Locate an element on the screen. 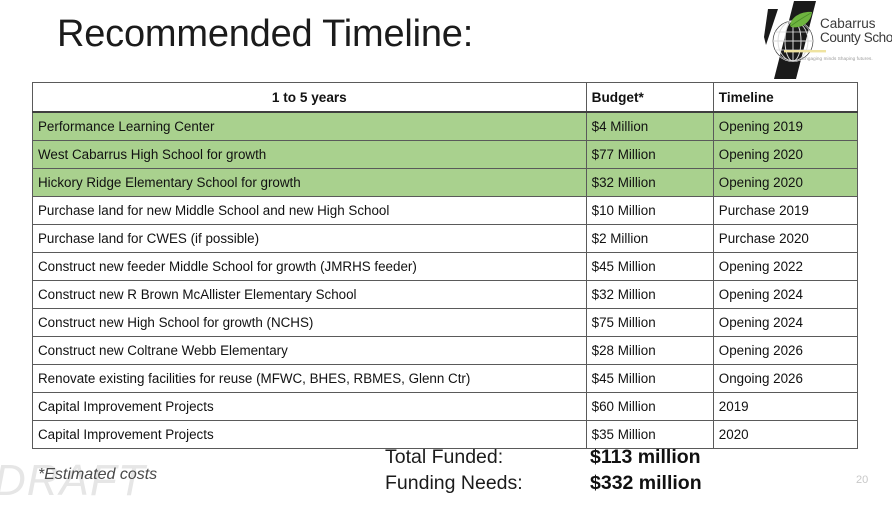 The width and height of the screenshot is (892, 506). row-timeline: 2020 is located at coordinates (785, 434).